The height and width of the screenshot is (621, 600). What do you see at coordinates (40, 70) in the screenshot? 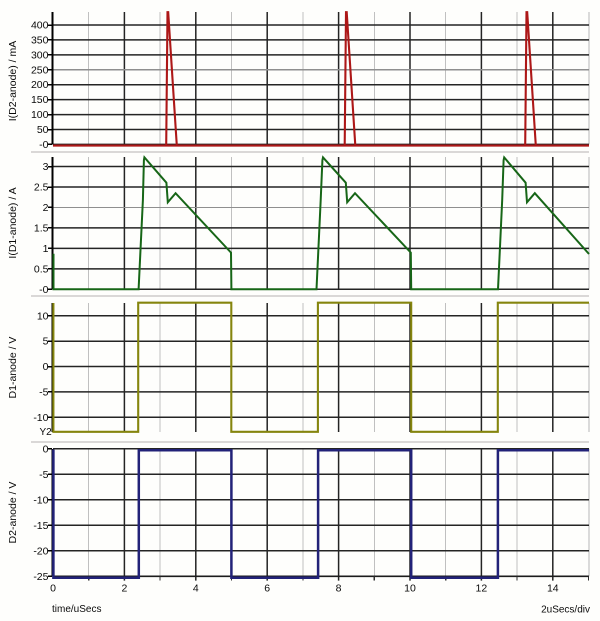
I see `svg-text: 250` at bounding box center [40, 70].